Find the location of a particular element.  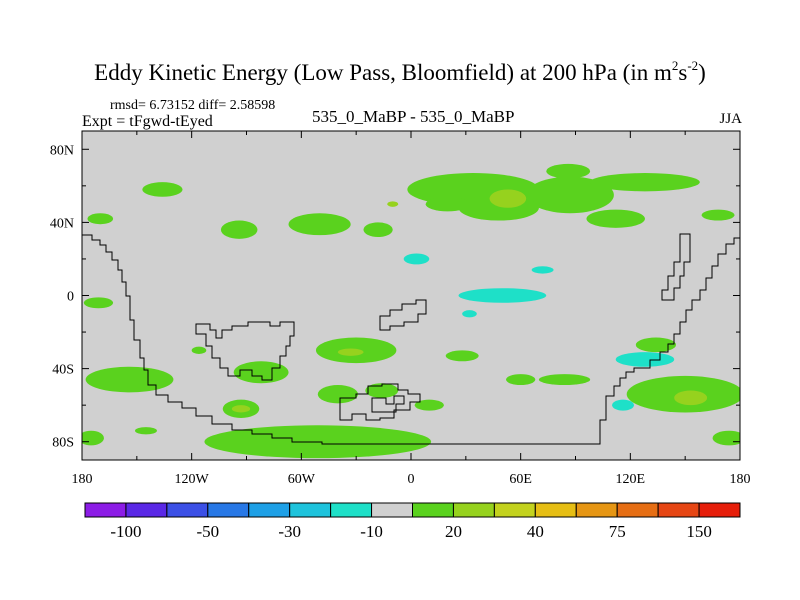

y-tick-label: 80S is located at coordinates (63, 443).